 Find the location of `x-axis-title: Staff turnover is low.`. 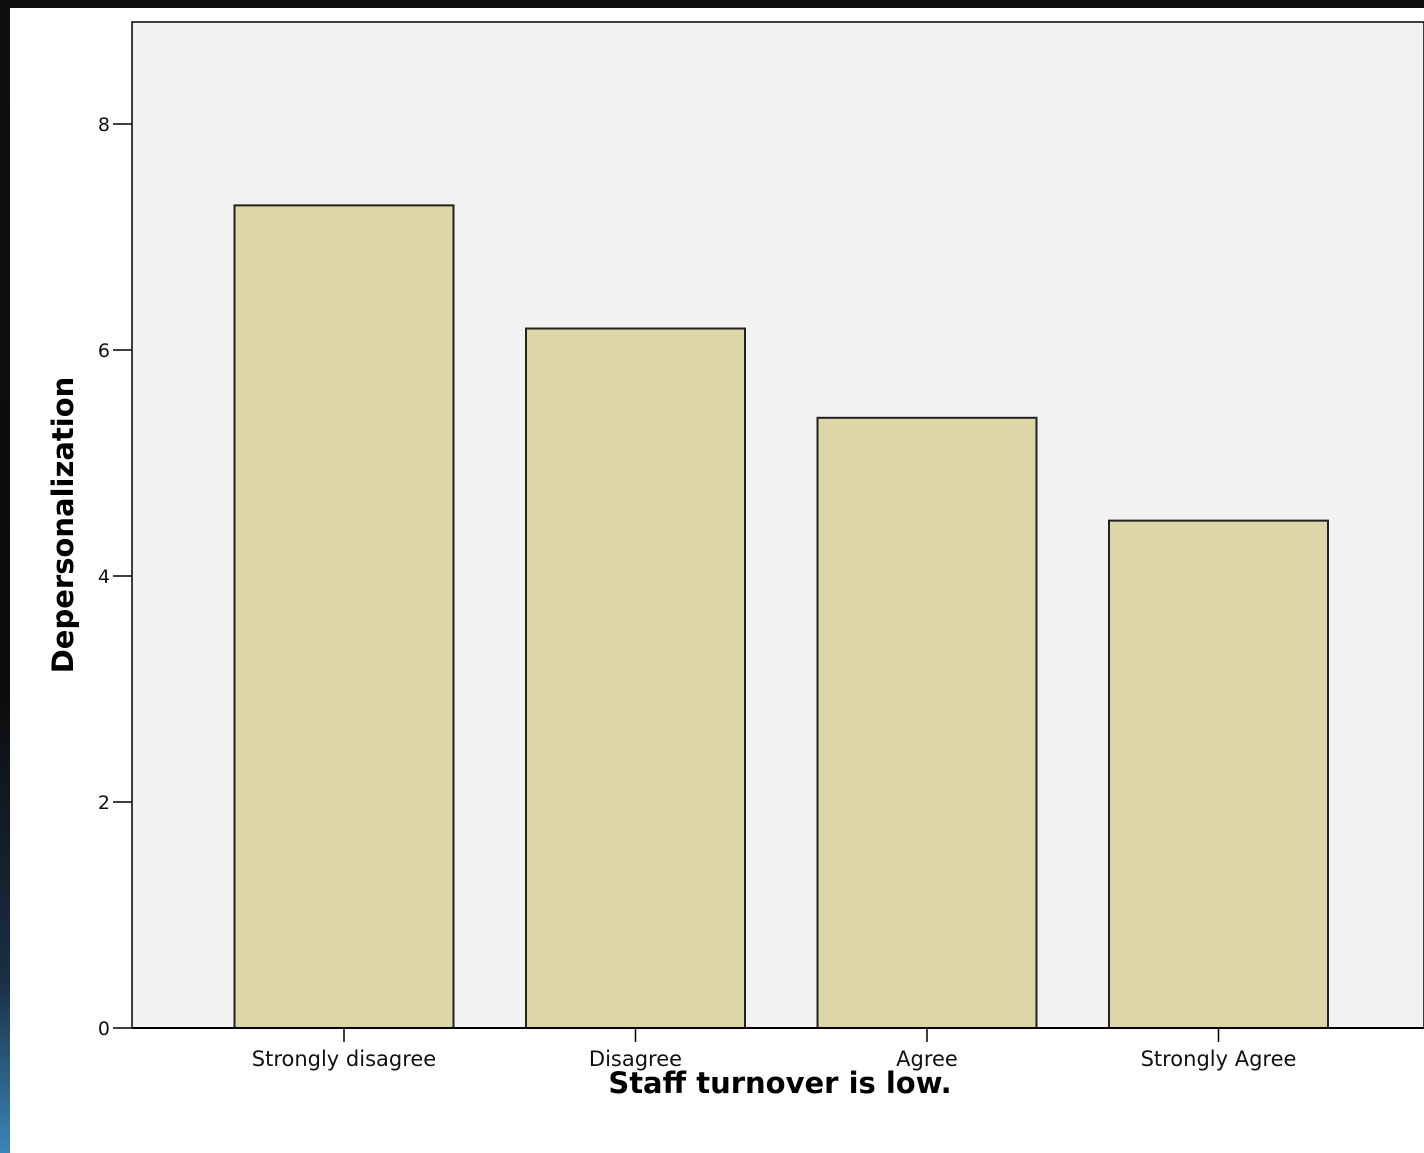

x-axis-title: Staff turnover is low. is located at coordinates (779, 1083).